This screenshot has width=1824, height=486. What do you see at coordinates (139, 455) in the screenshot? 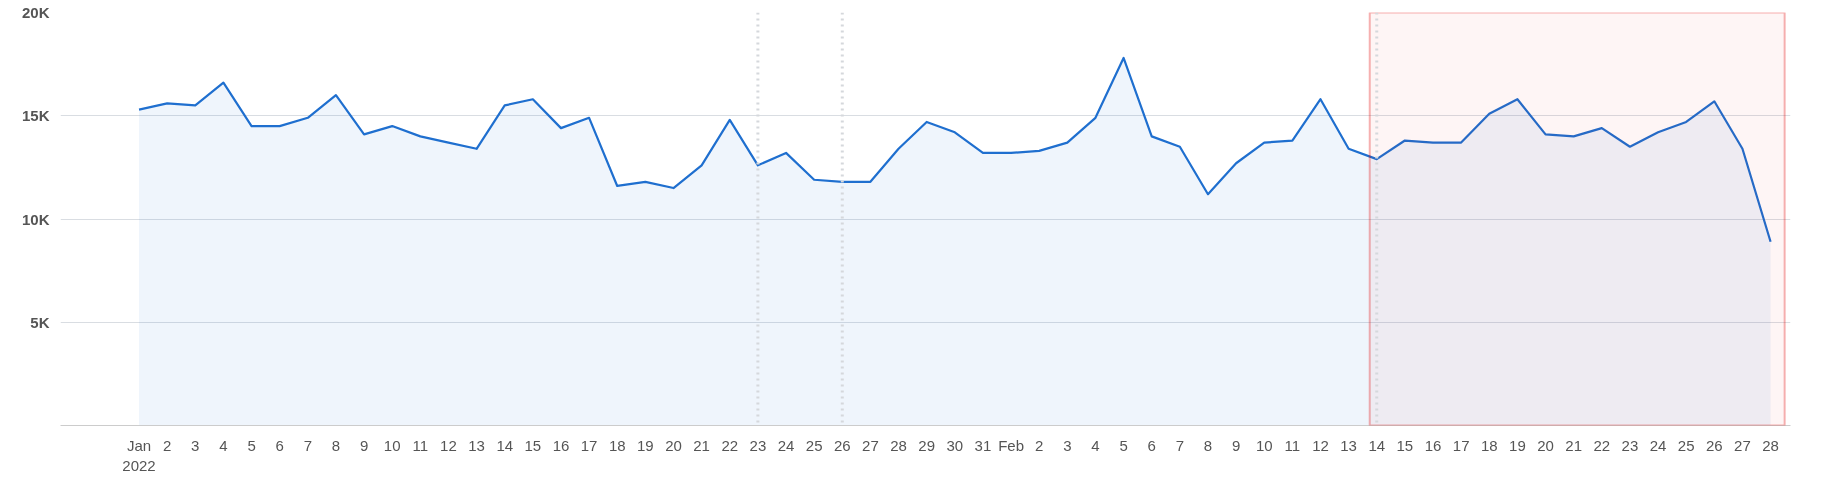
I see `x-tick-label: Jan 2022` at bounding box center [139, 455].